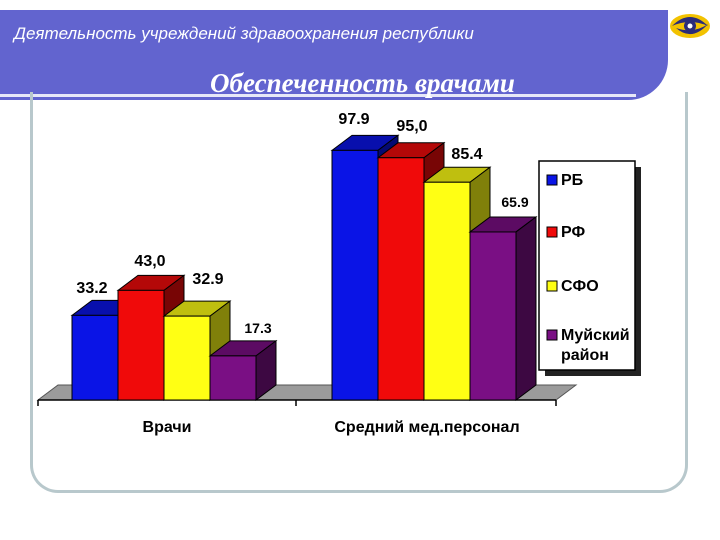  I want to click on legend-label-1: РФ, so click(573, 232).